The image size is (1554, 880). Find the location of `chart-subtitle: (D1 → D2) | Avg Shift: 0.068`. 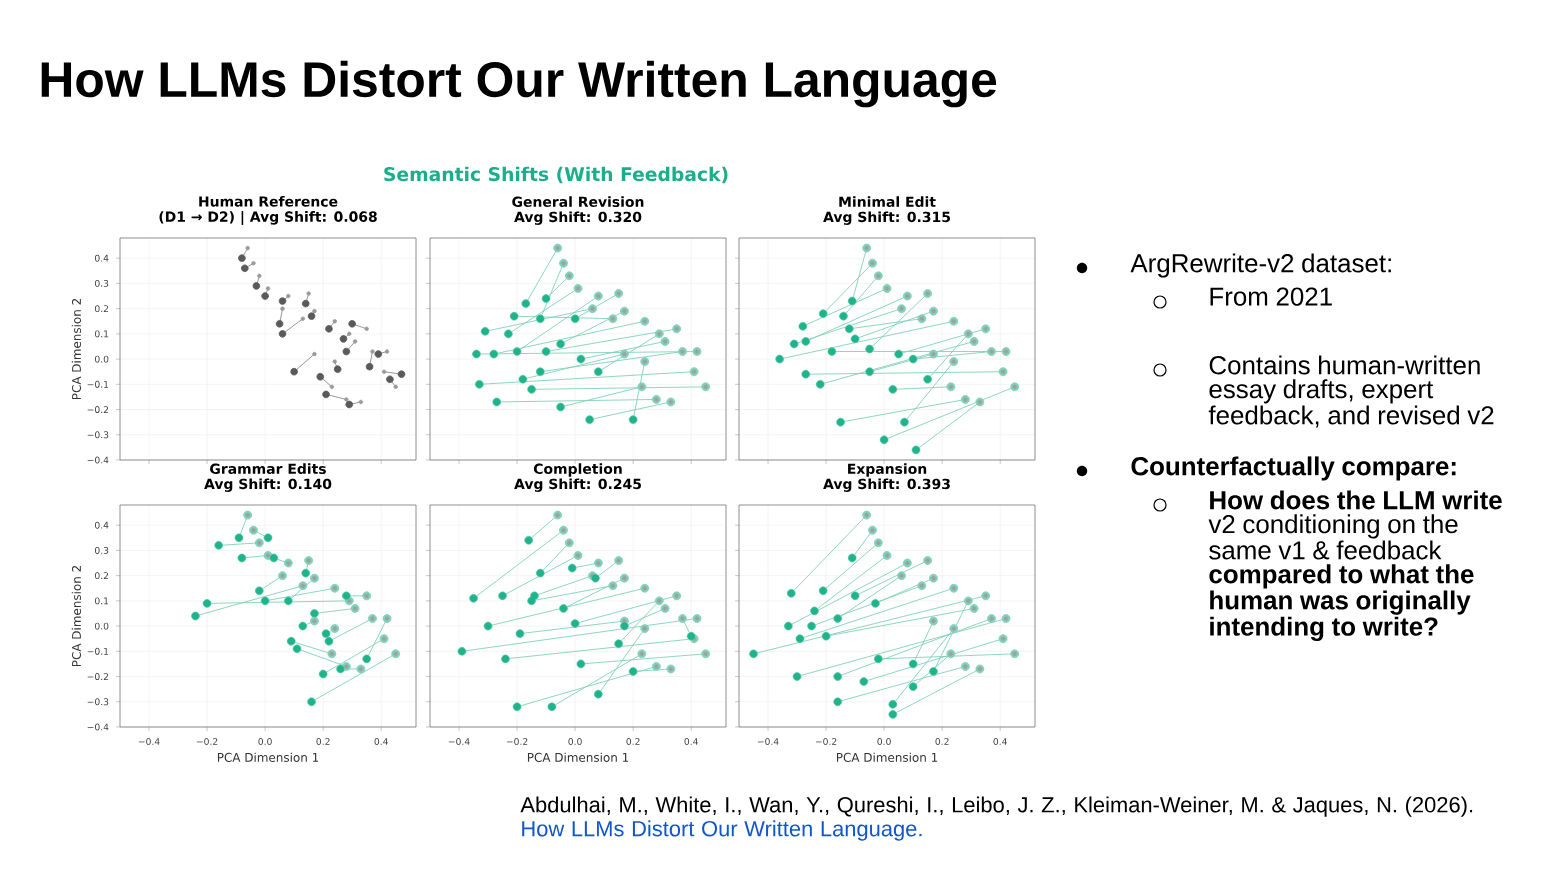

chart-subtitle: (D1 → D2) | Avg Shift: 0.068 is located at coordinates (268, 218).